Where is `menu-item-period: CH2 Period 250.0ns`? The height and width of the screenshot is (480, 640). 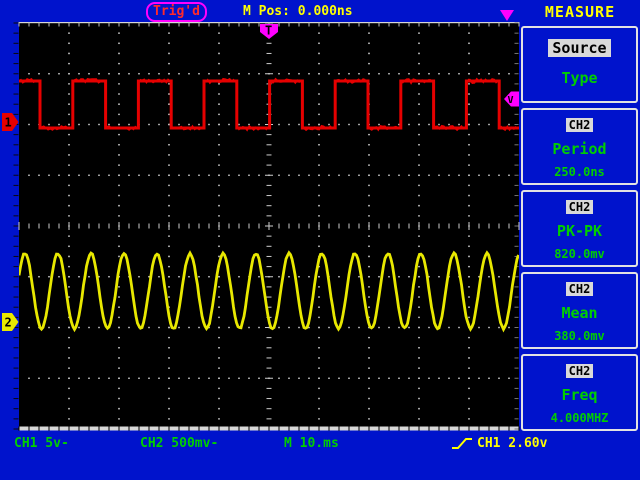
menu-item-period: CH2 Period 250.0ns is located at coordinates (579, 146).